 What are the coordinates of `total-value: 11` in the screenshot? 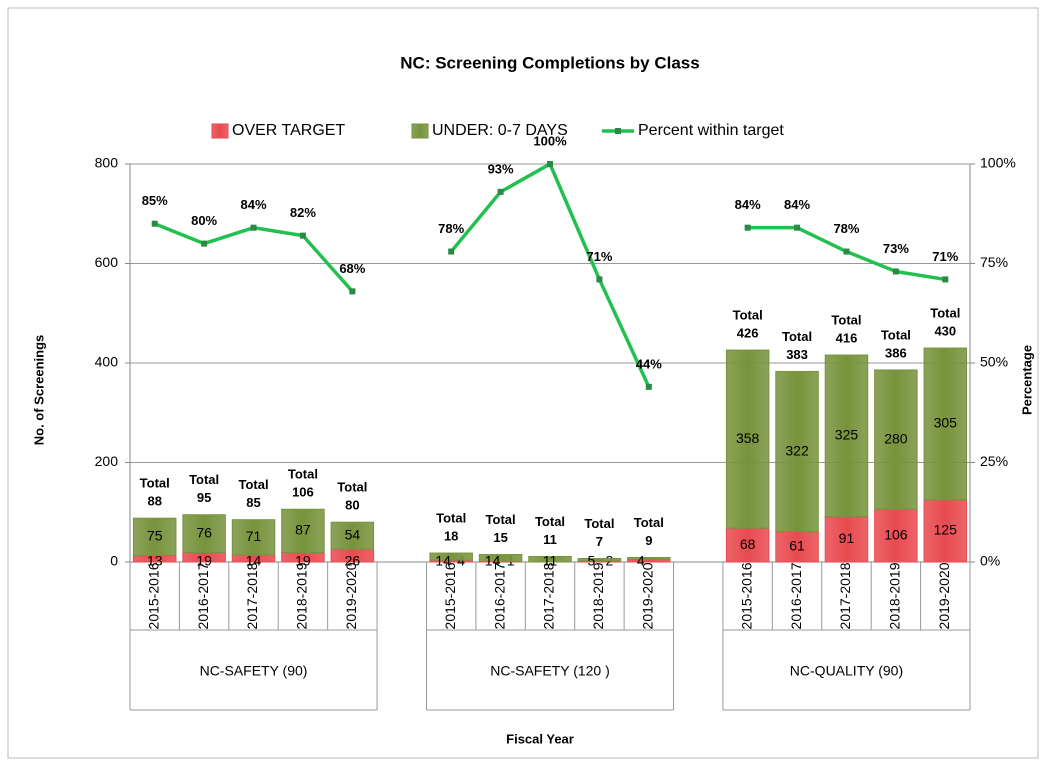 It's located at (550, 539).